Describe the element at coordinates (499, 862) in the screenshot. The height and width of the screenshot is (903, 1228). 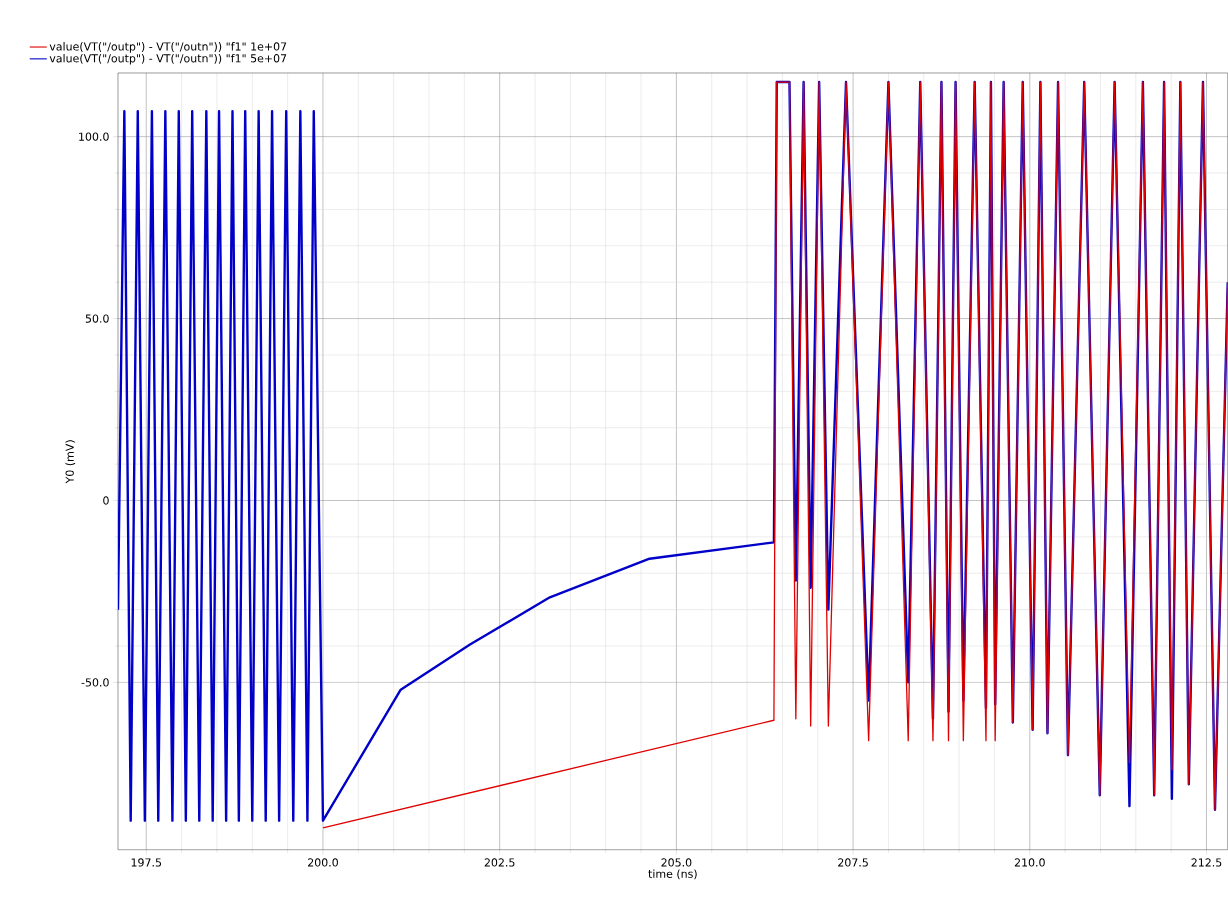
I see `x-tick-label: 202.5` at that location.